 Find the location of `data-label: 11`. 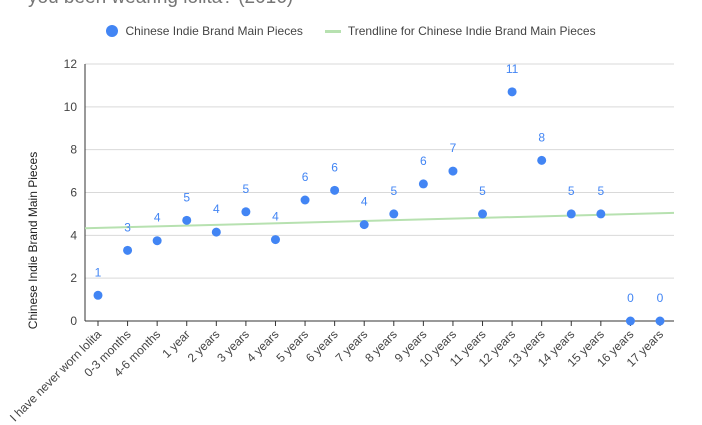

data-label: 11 is located at coordinates (512, 69).